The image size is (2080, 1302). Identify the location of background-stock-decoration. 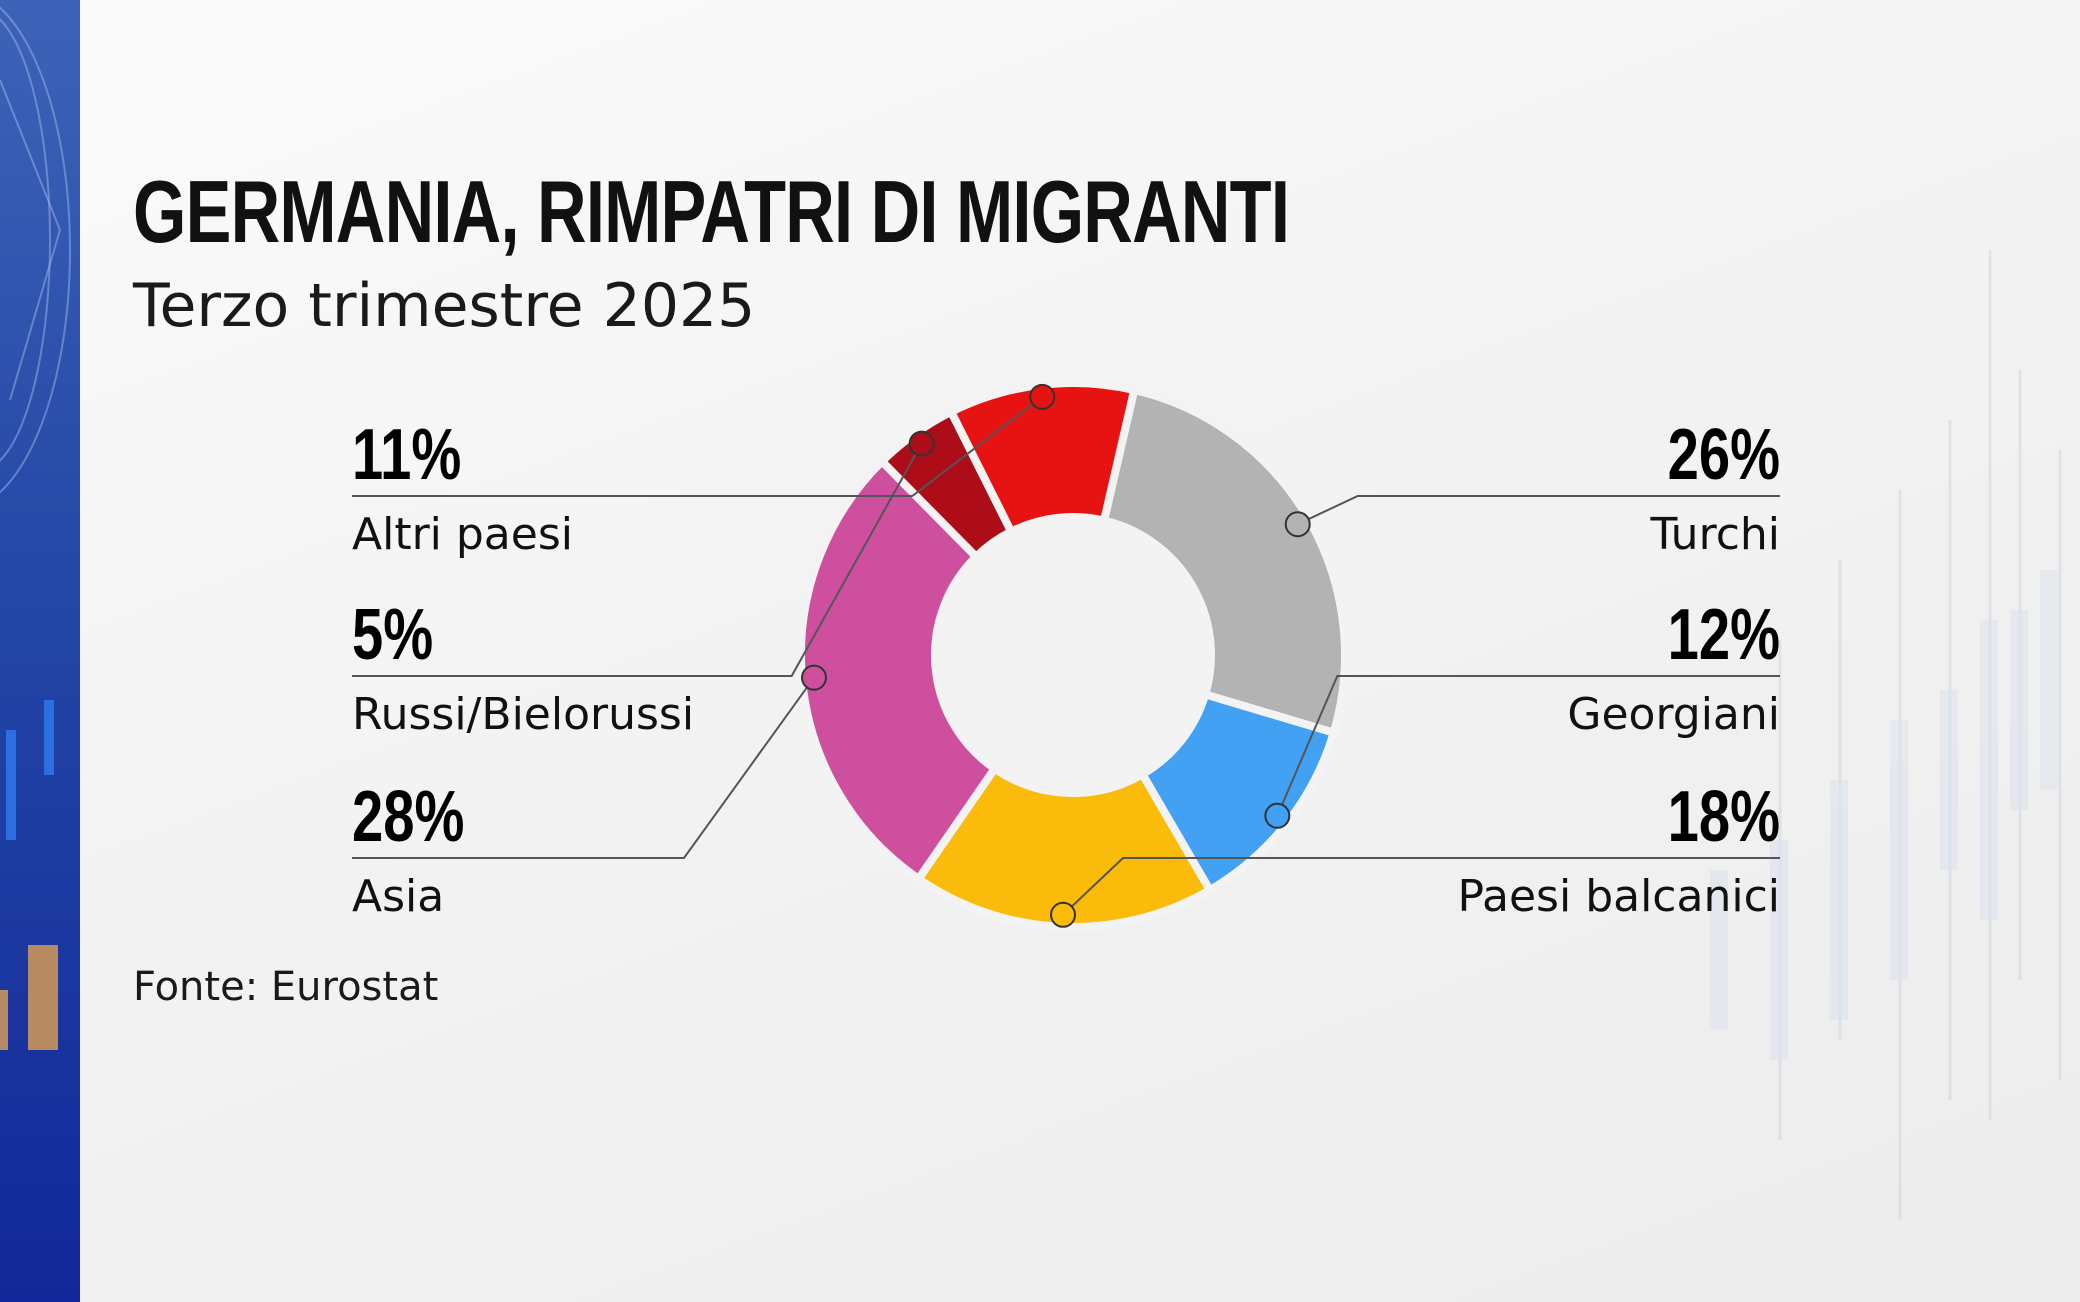
(1886, 735).